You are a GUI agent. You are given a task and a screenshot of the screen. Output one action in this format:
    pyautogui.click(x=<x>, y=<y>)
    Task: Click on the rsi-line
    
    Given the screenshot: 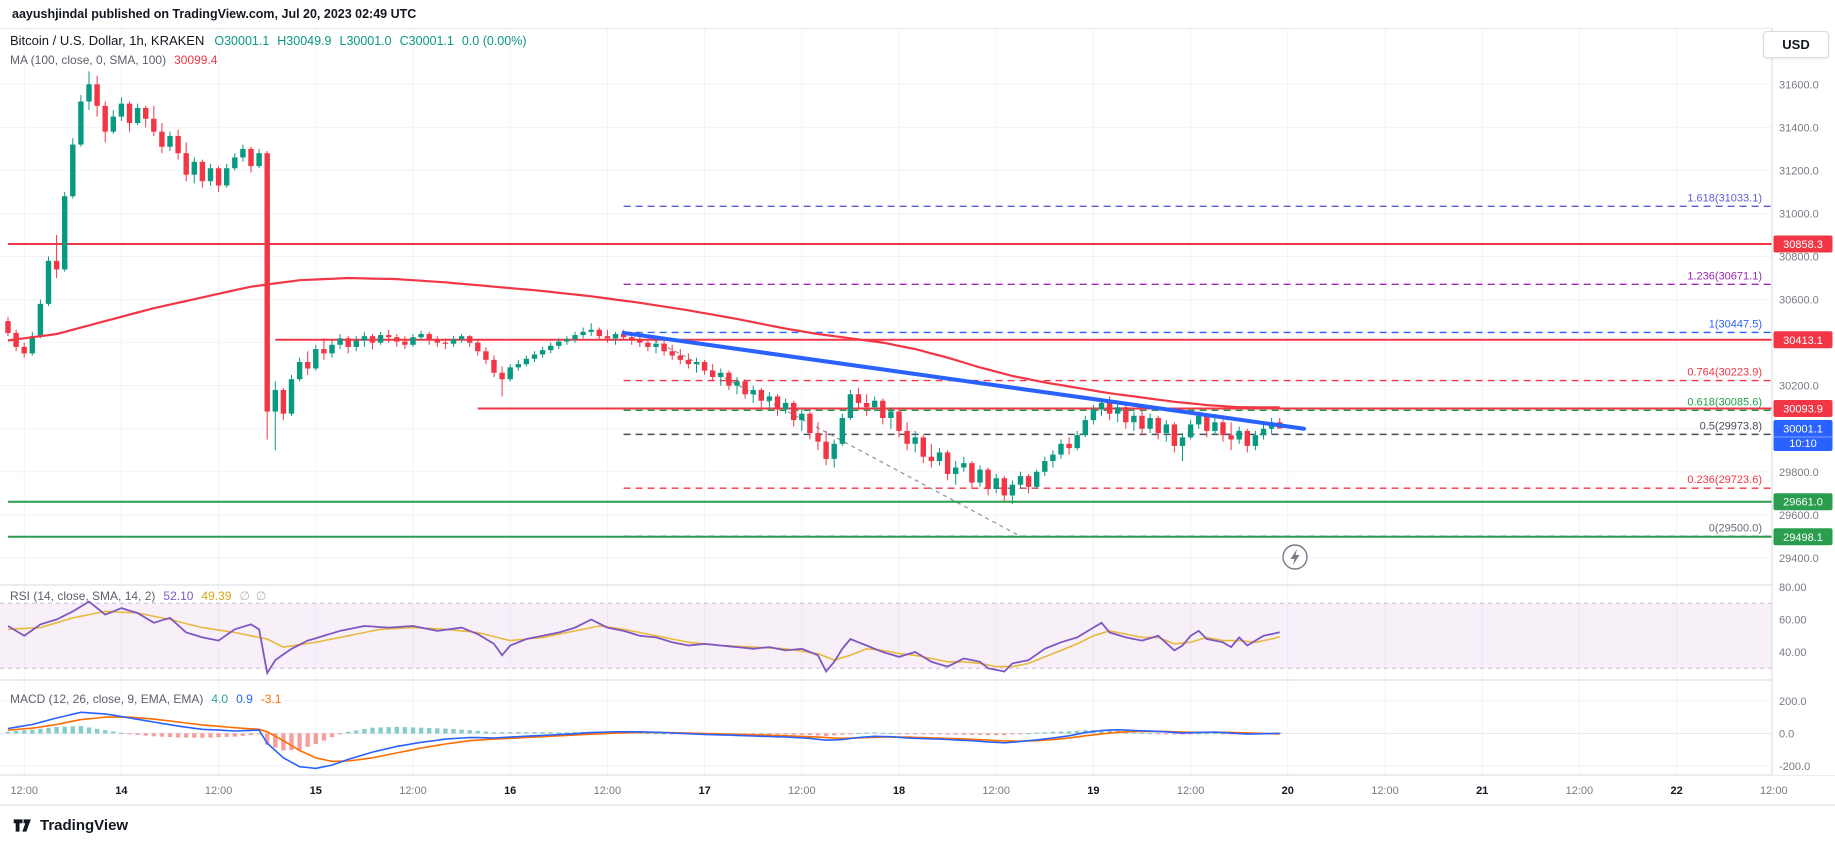 What is the action you would take?
    pyautogui.click(x=643, y=638)
    